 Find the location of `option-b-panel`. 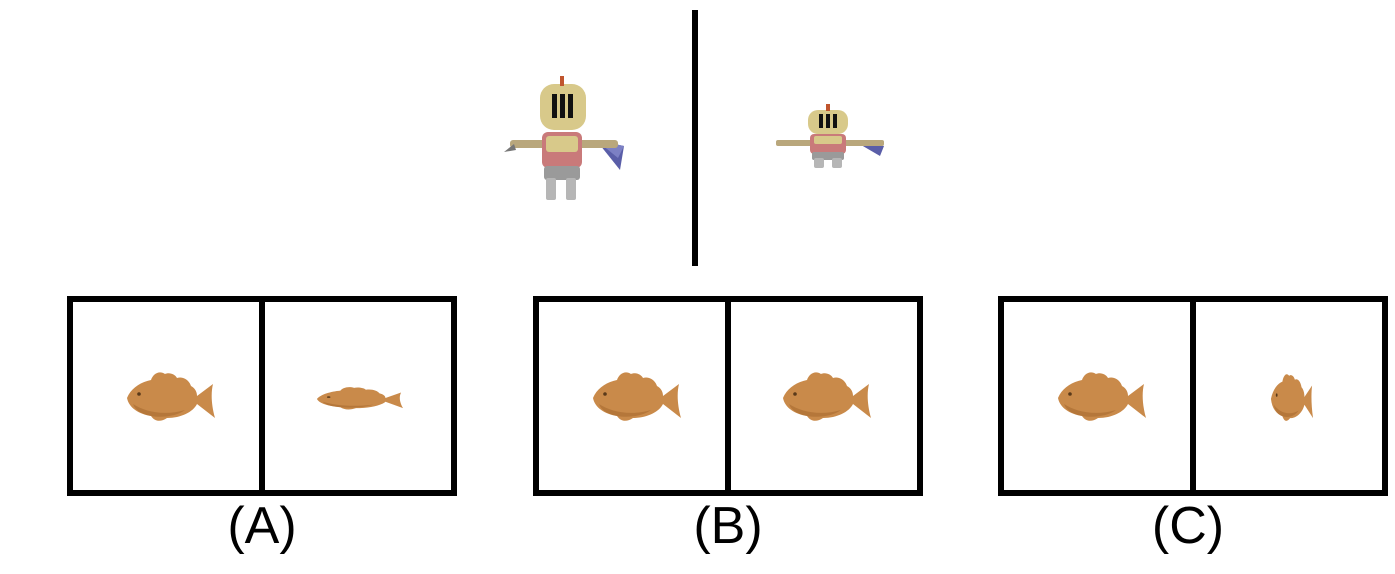

option-b-panel is located at coordinates (728, 396).